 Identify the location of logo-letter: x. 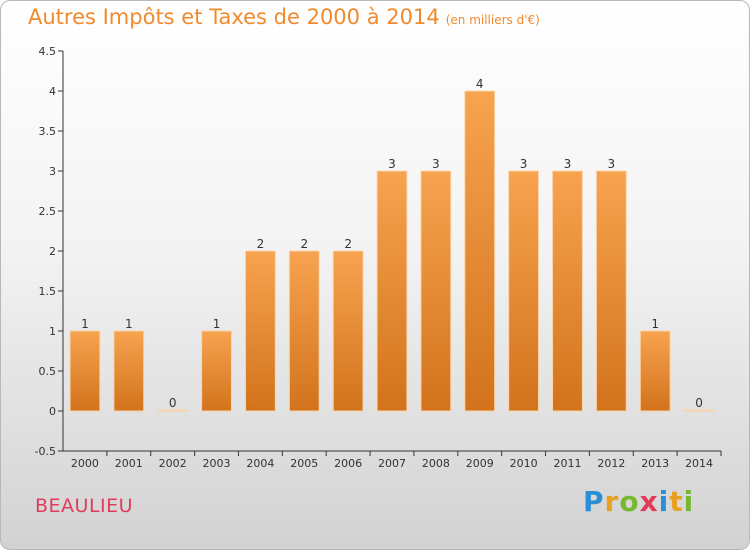
(649, 501).